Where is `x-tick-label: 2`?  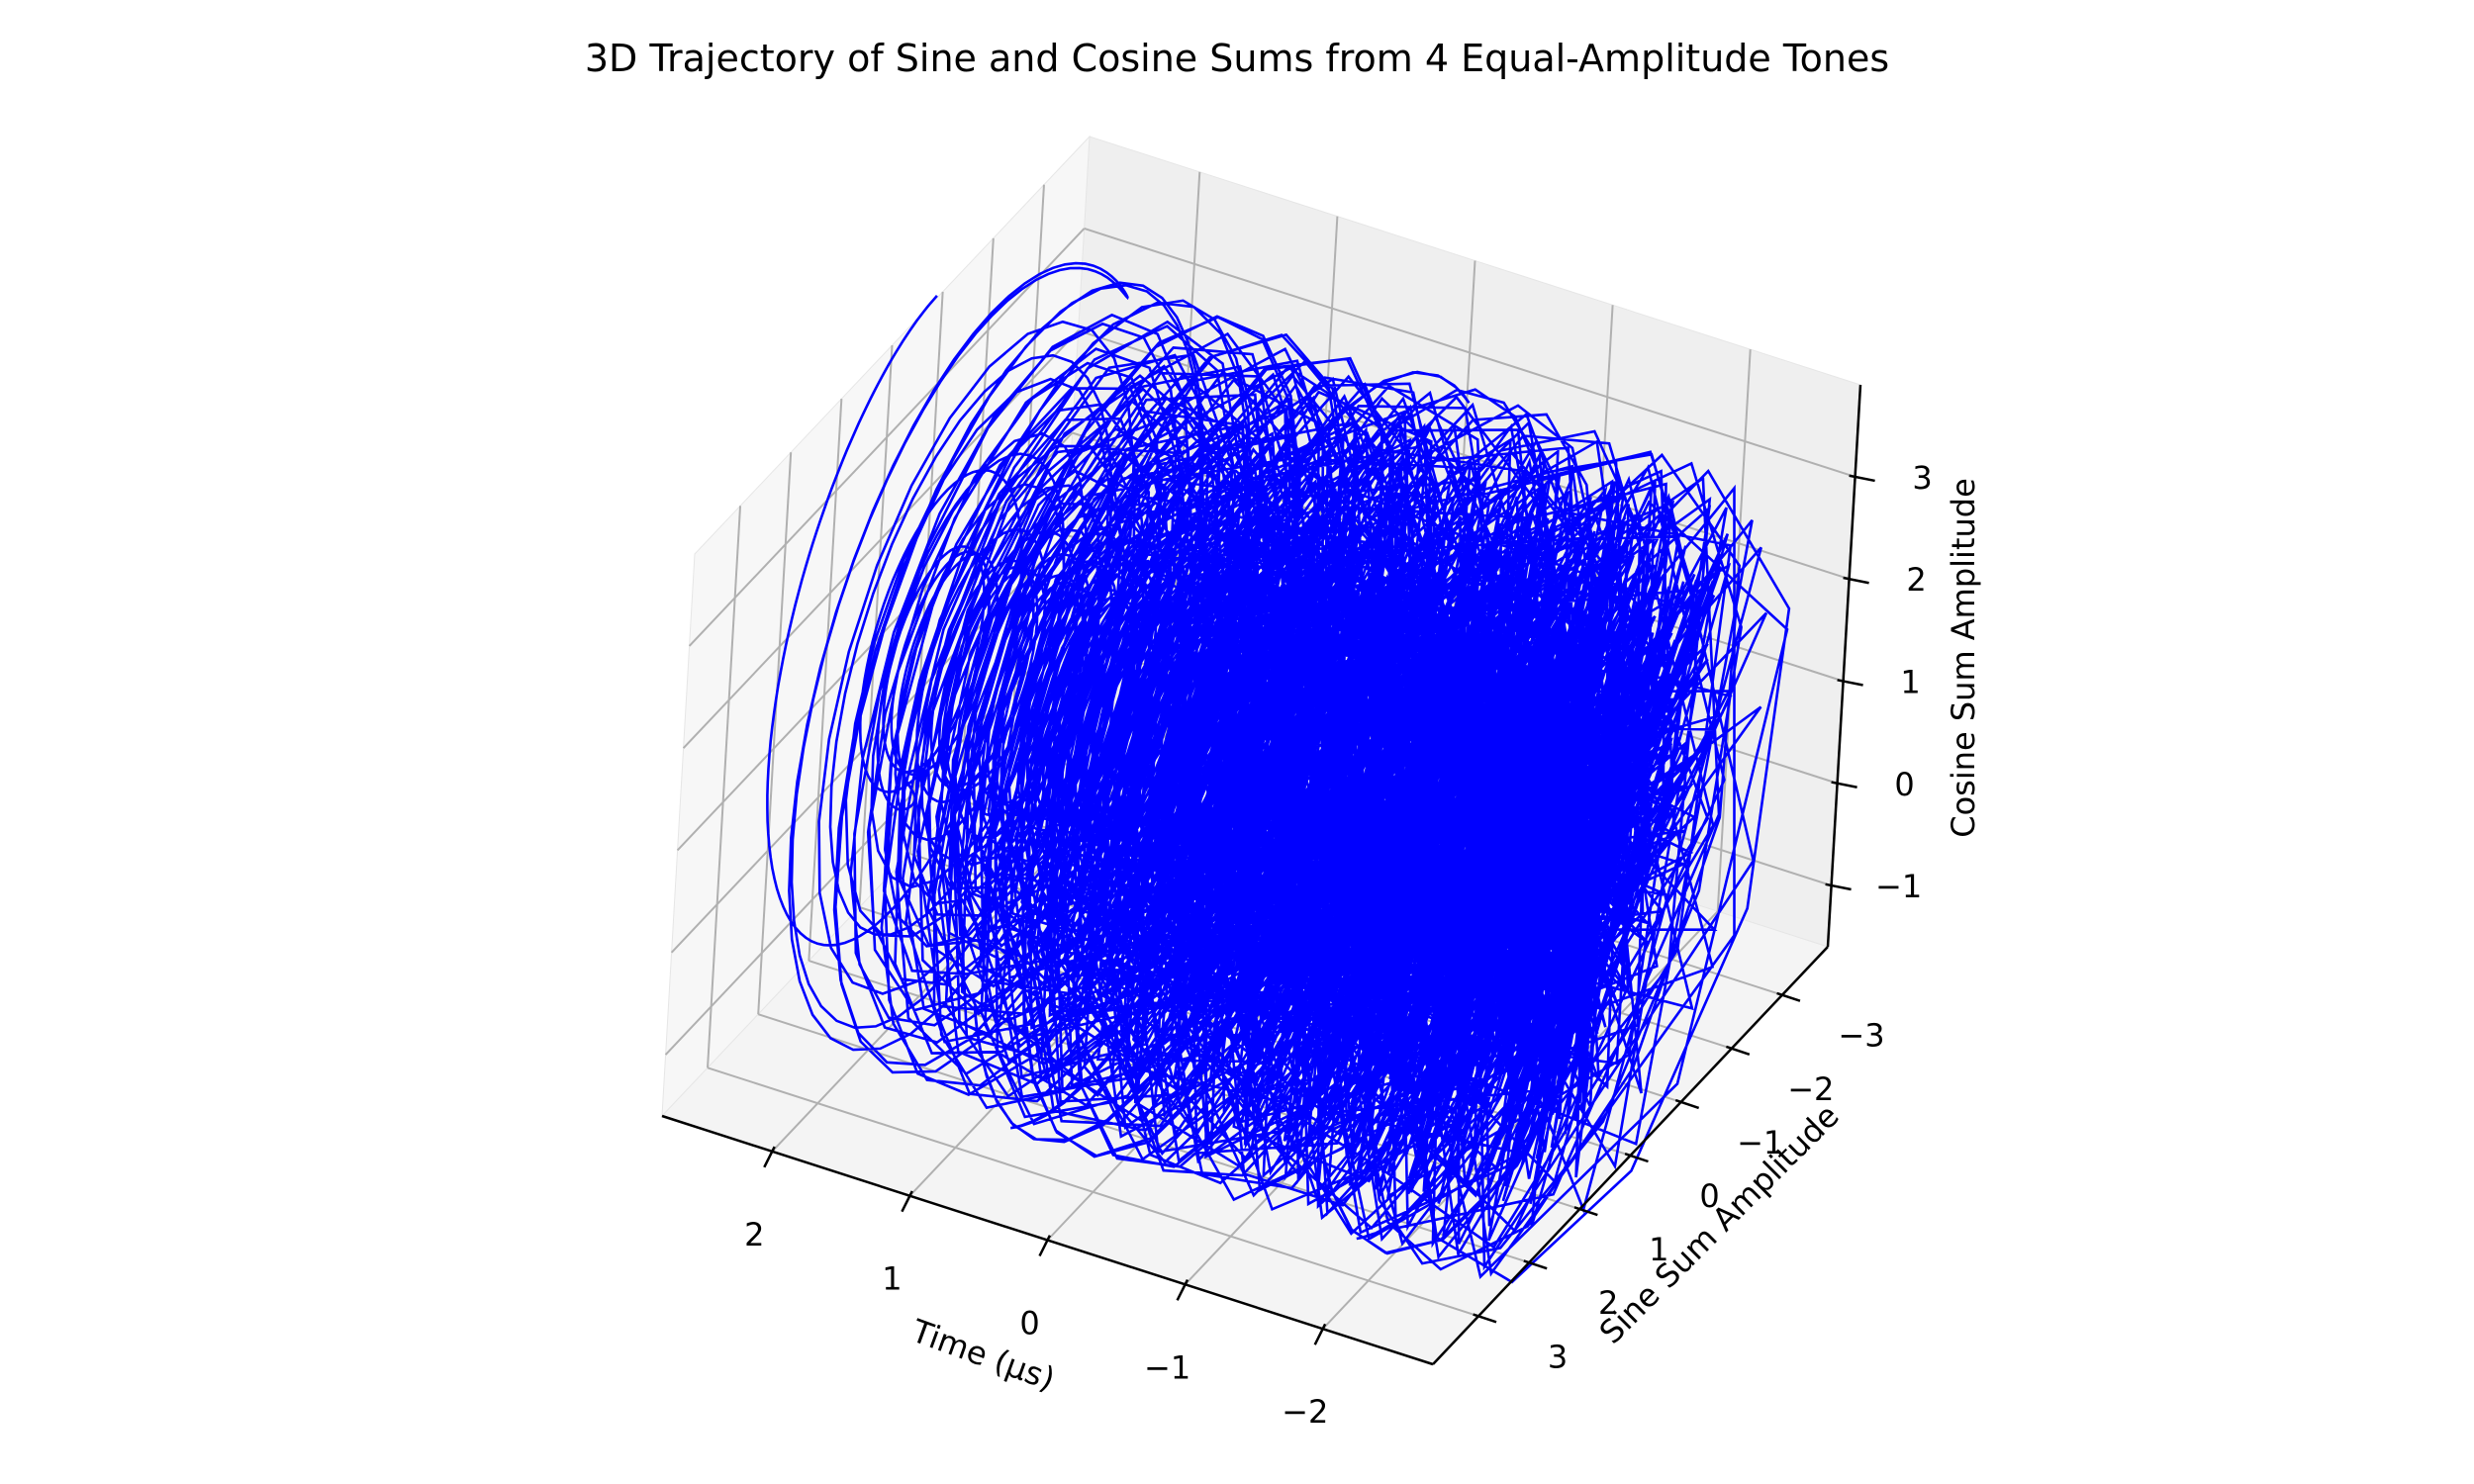
x-tick-label: 2 is located at coordinates (754, 1234).